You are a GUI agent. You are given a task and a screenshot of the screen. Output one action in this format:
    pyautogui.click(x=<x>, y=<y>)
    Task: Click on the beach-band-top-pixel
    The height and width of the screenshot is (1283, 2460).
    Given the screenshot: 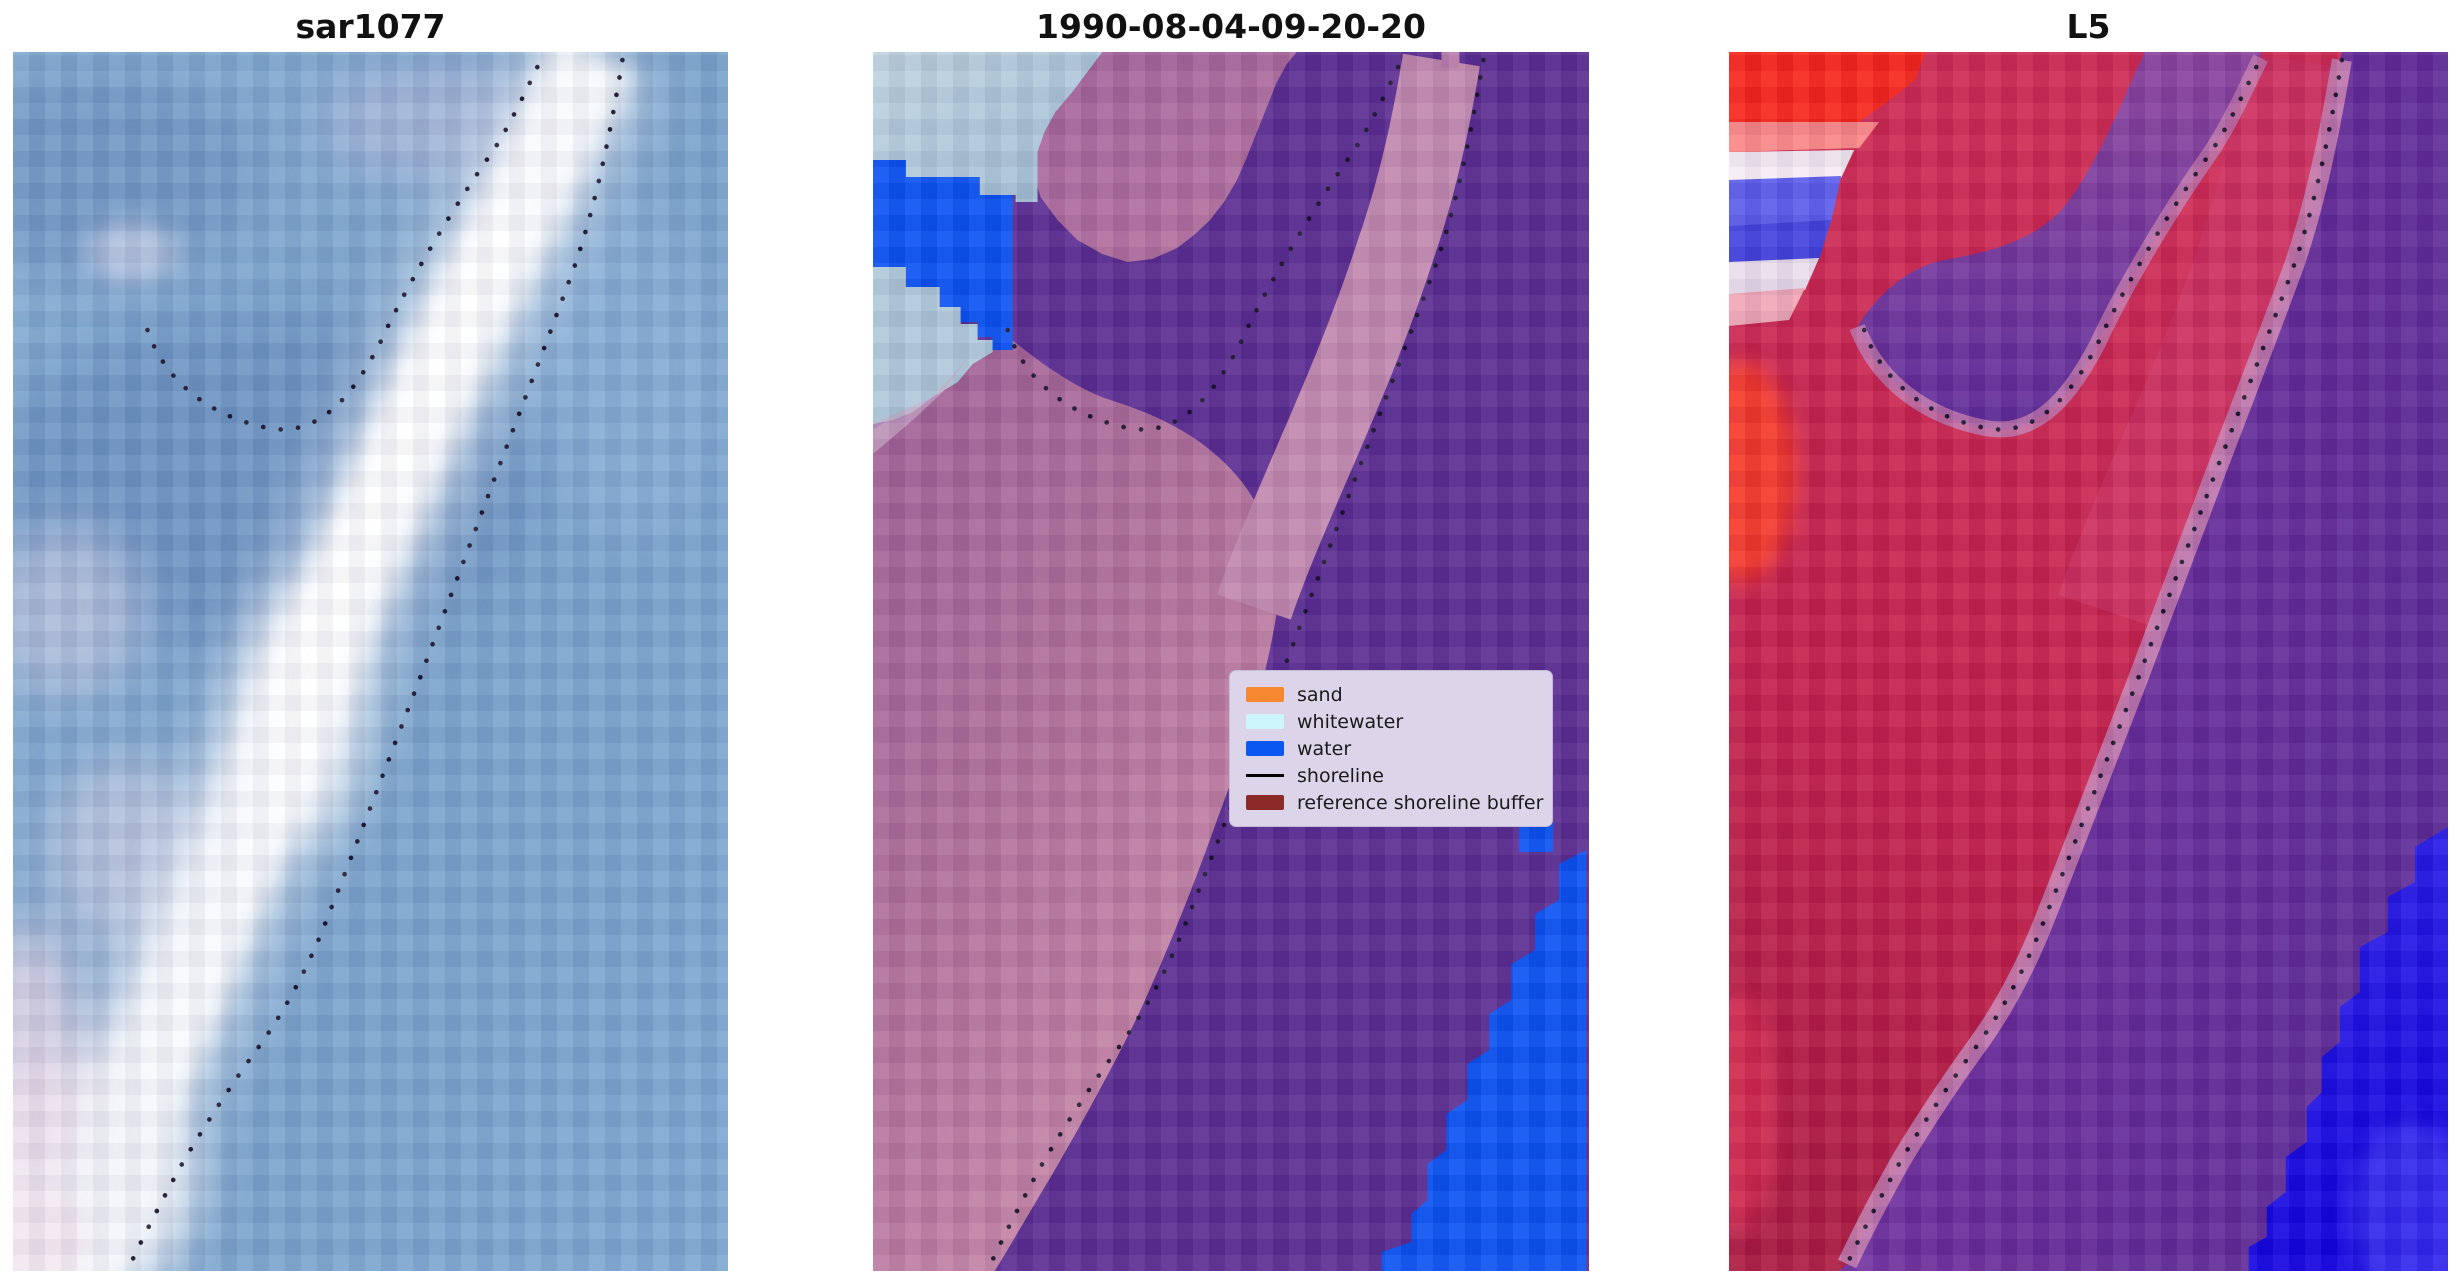 What is the action you would take?
    pyautogui.click(x=1450, y=60)
    